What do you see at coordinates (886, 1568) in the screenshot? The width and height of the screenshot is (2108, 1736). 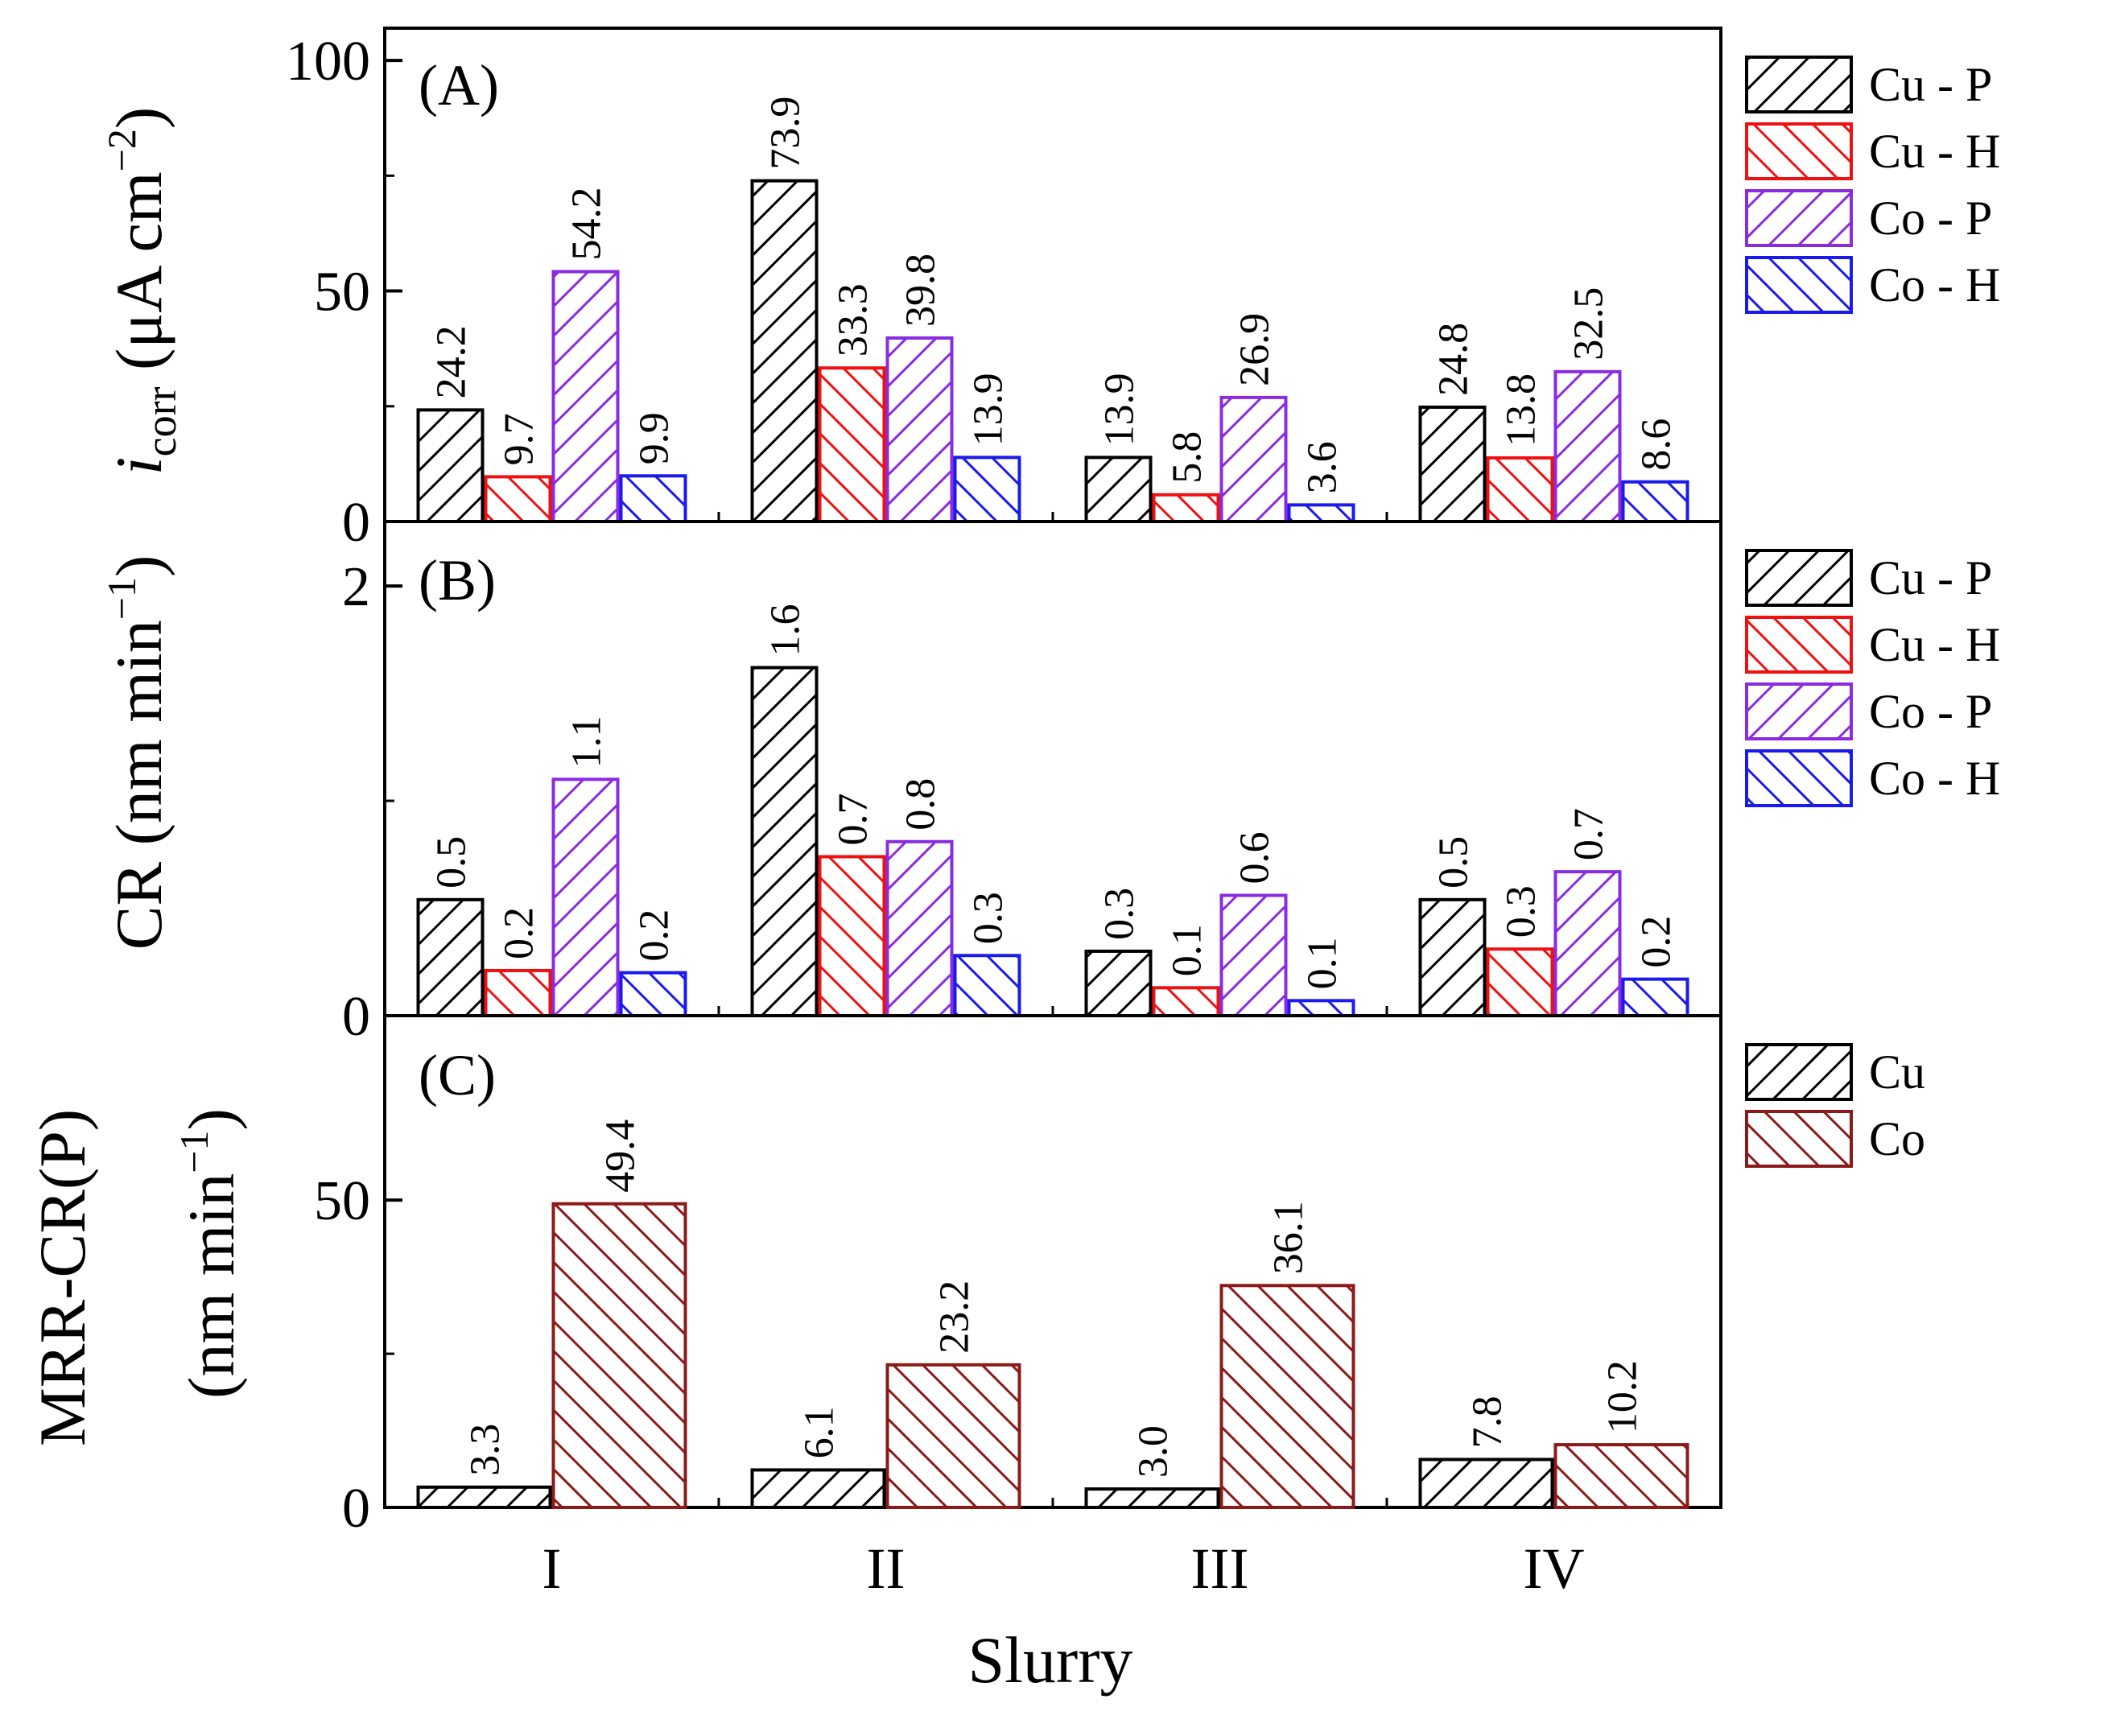 I see `x-category-label: II` at bounding box center [886, 1568].